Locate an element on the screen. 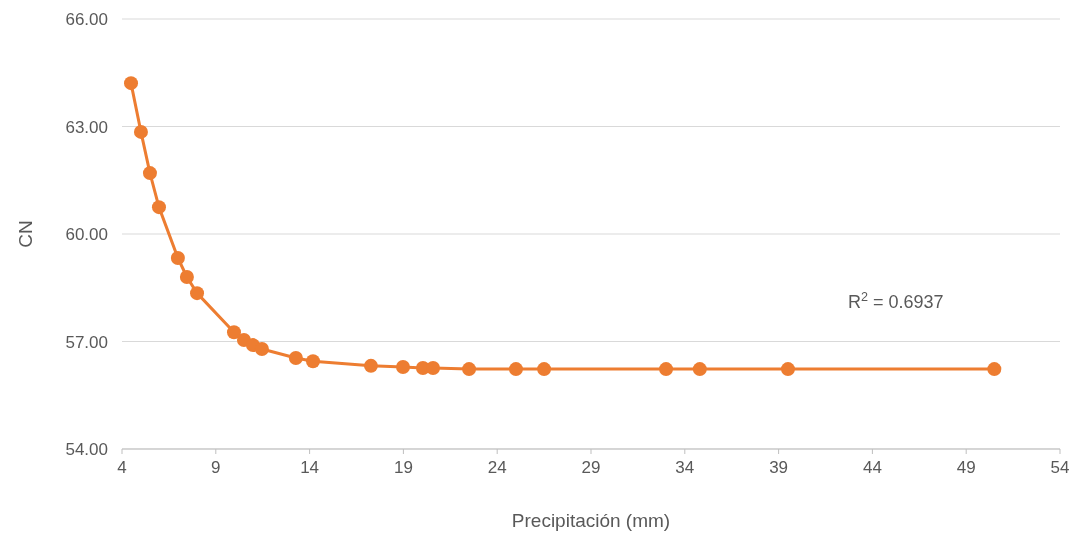  x-tick-label: 9 is located at coordinates (216, 467).